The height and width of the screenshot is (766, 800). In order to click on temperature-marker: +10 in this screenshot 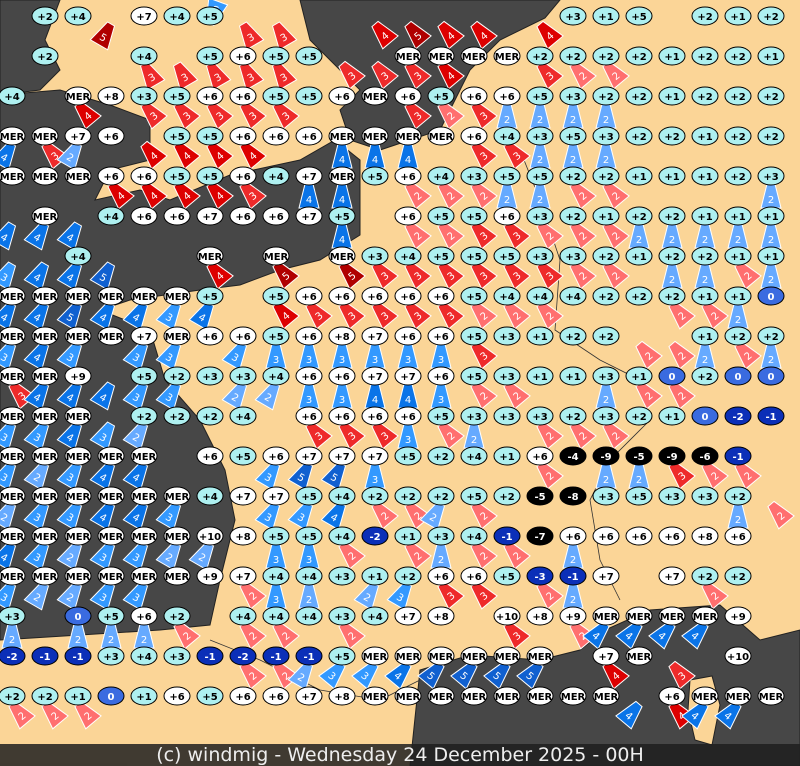, I will do `click(210, 536)`.